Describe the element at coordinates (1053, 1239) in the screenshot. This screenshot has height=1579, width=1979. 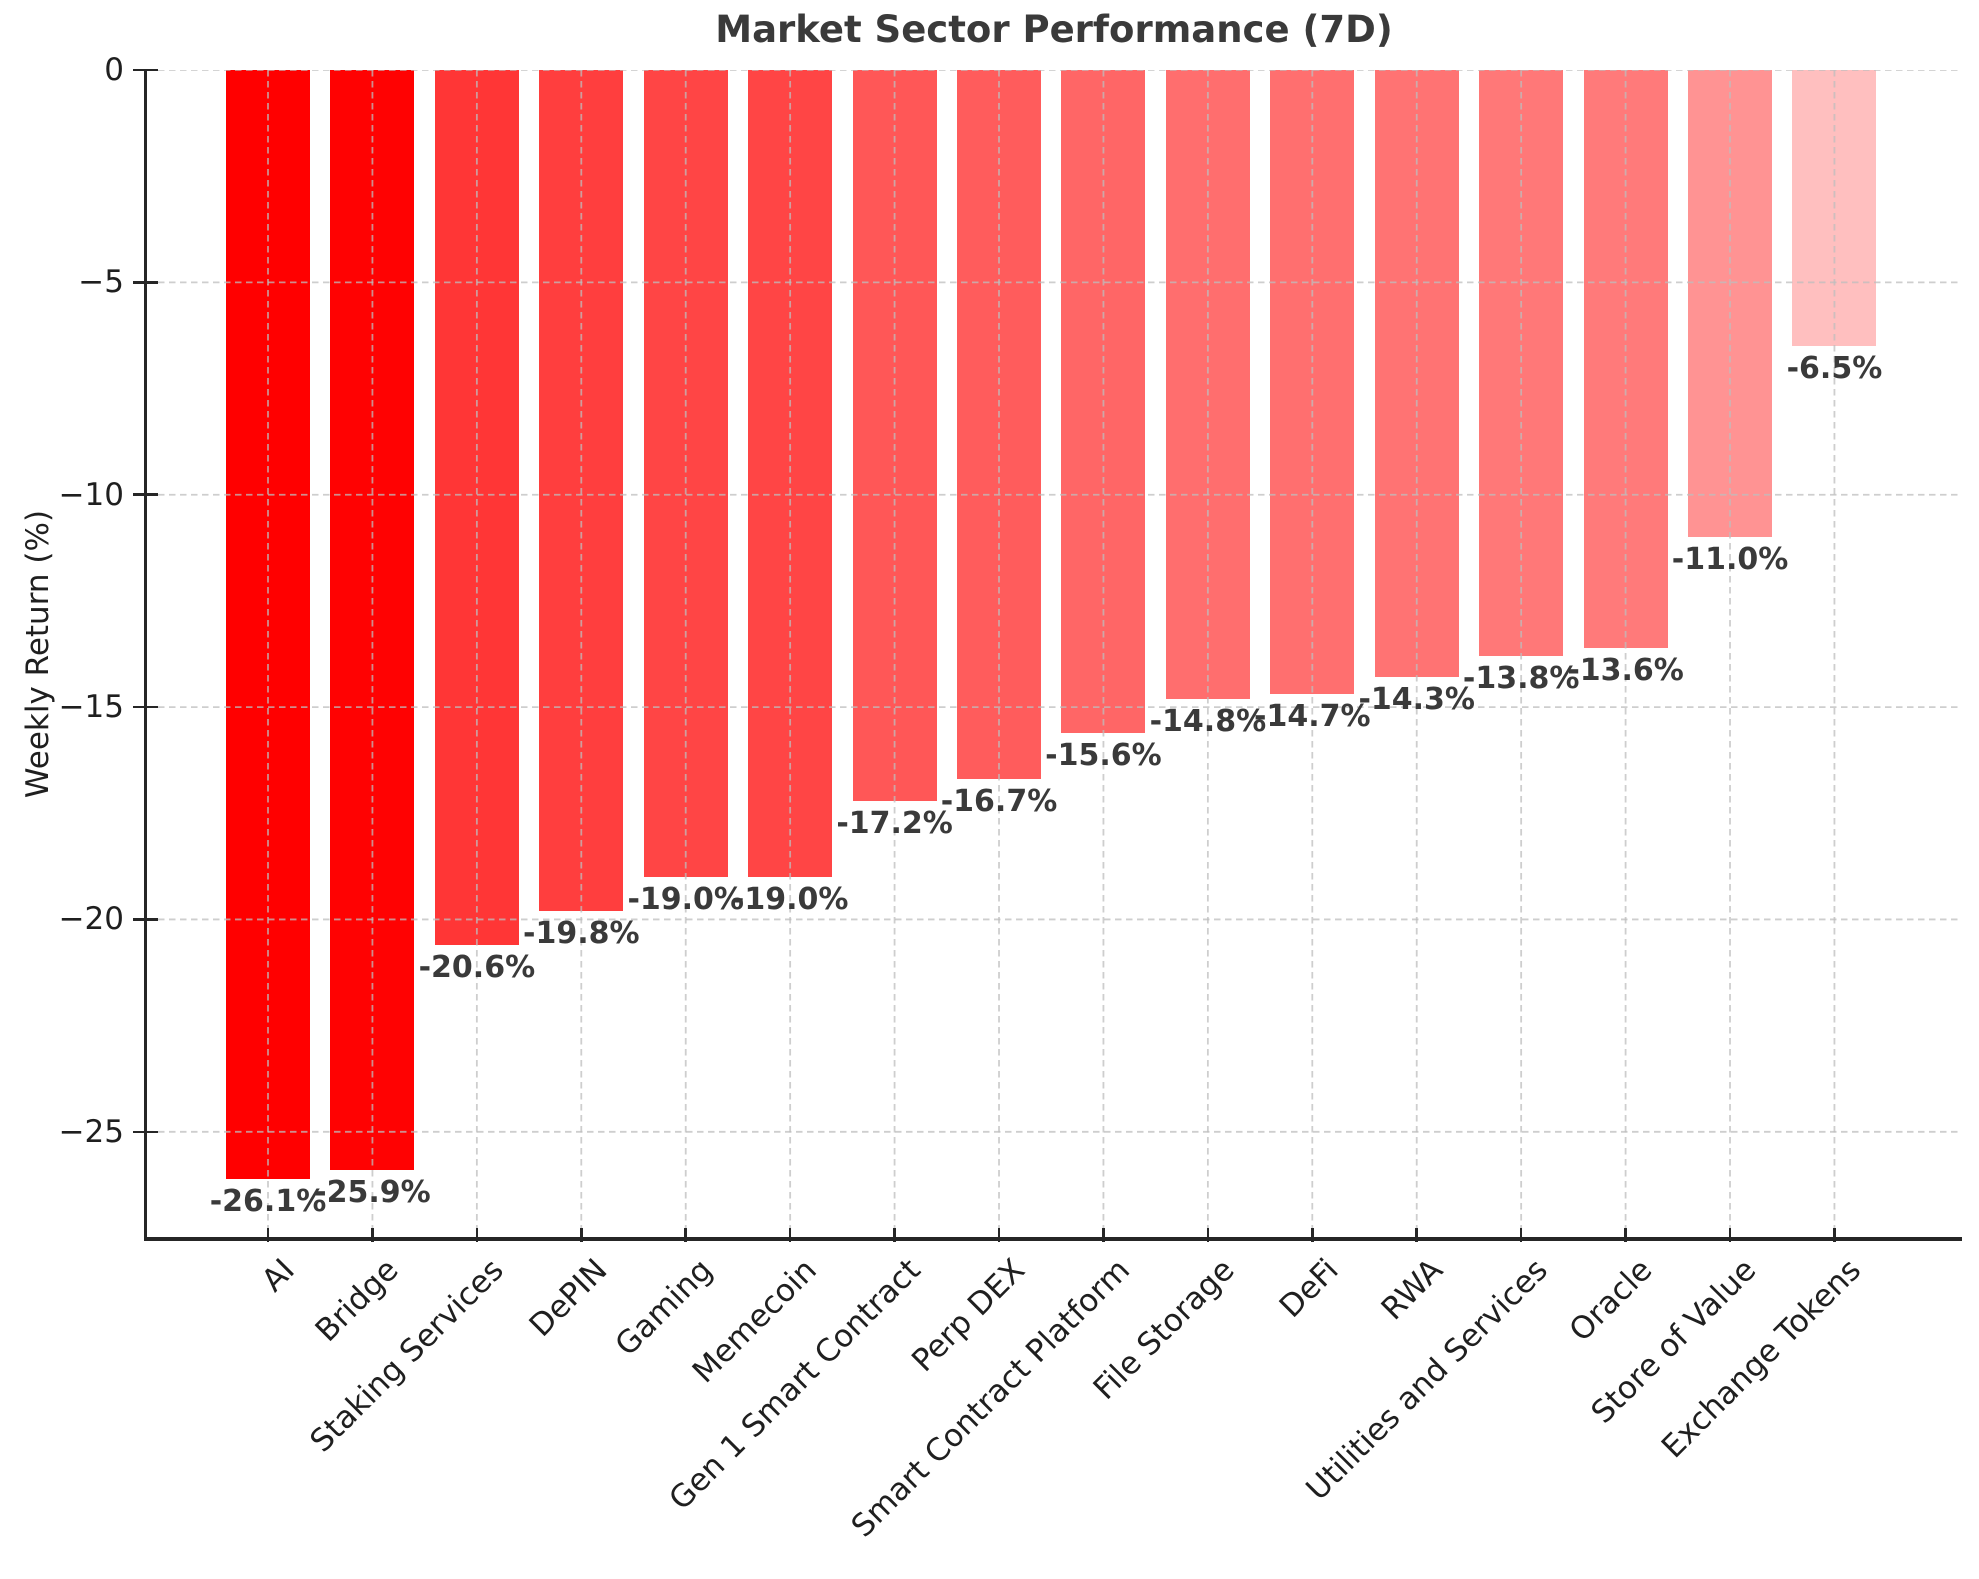
I see `x-axis-spine` at that location.